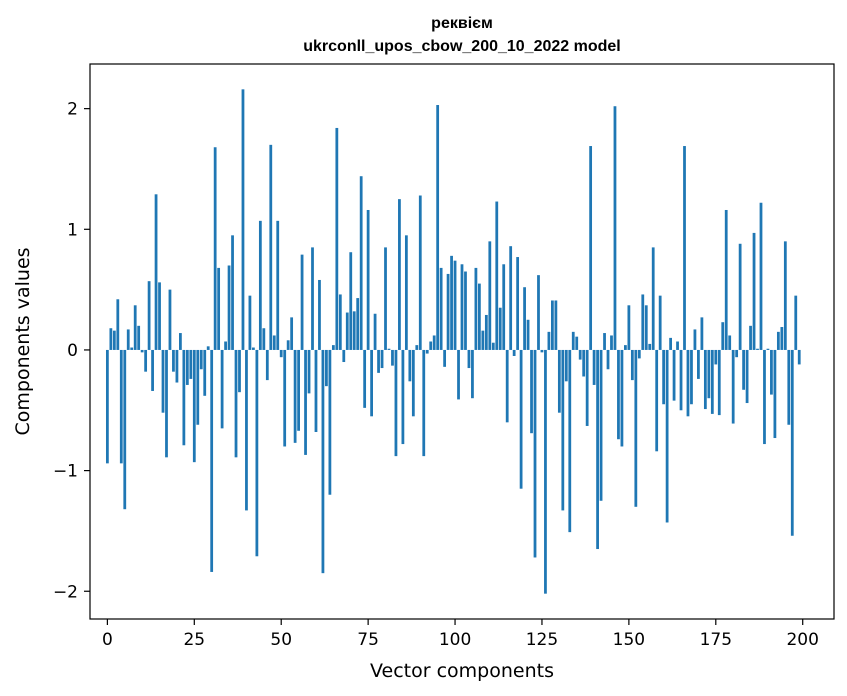 This screenshot has width=847, height=696. Describe the element at coordinates (542, 640) in the screenshot. I see `x-tick-label: 125` at that location.